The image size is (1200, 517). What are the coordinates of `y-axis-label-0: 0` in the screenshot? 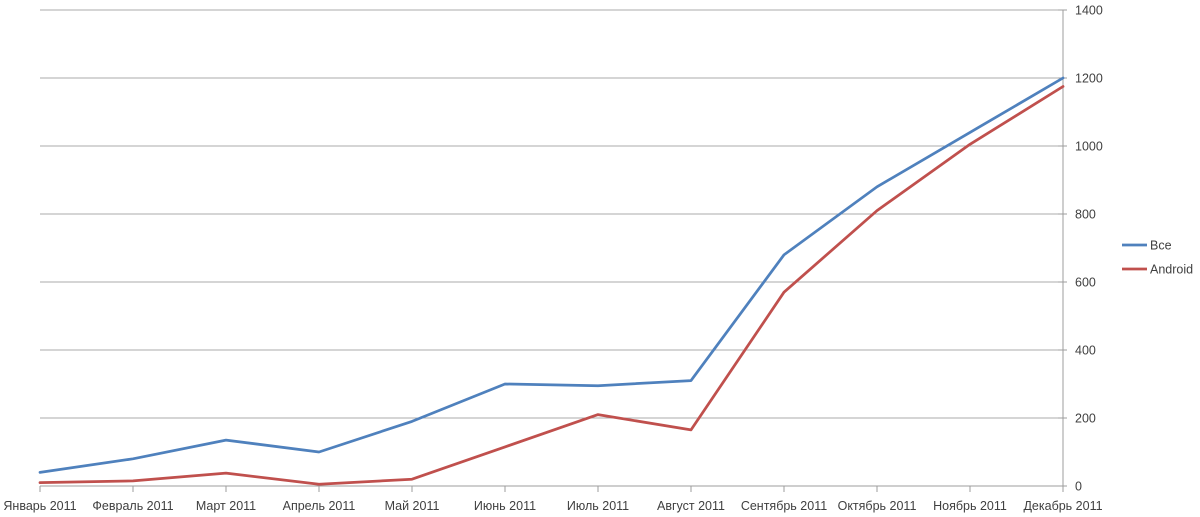 It's located at (1078, 487).